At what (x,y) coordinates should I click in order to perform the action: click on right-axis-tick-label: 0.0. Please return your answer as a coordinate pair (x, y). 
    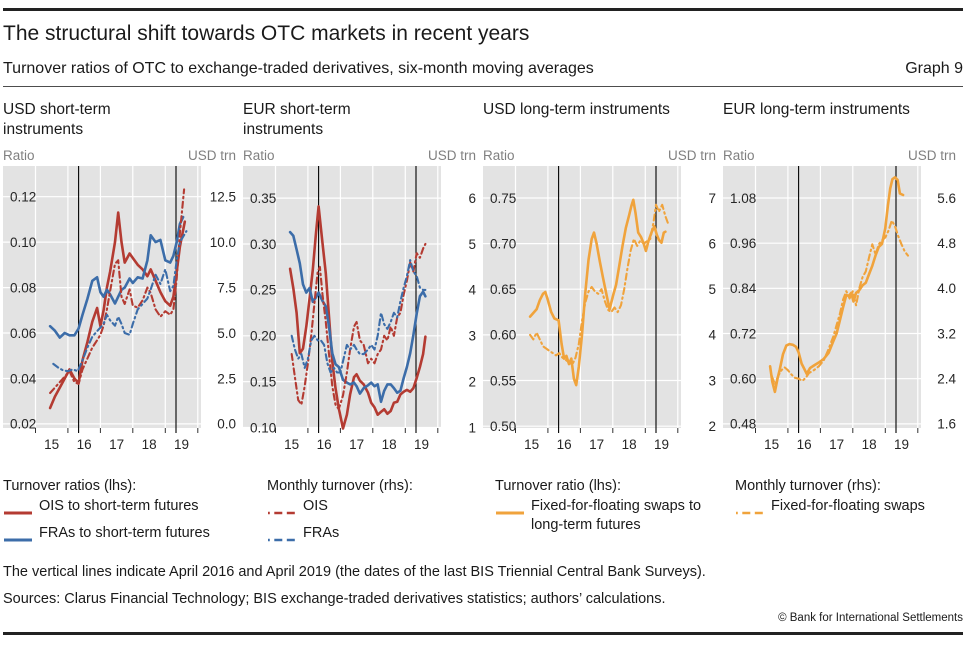
    Looking at the image, I should click on (226, 424).